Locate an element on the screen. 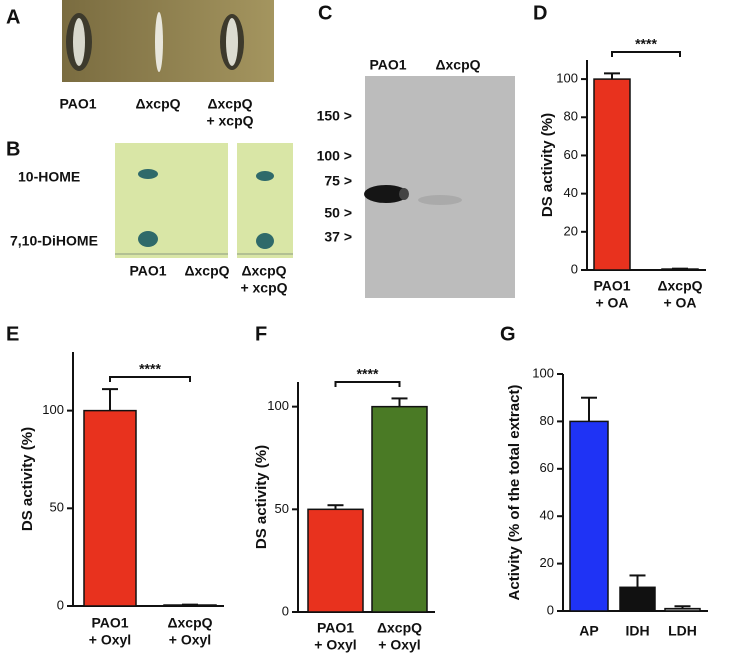 This screenshot has height=664, width=733. panel-label: A is located at coordinates (13, 17).